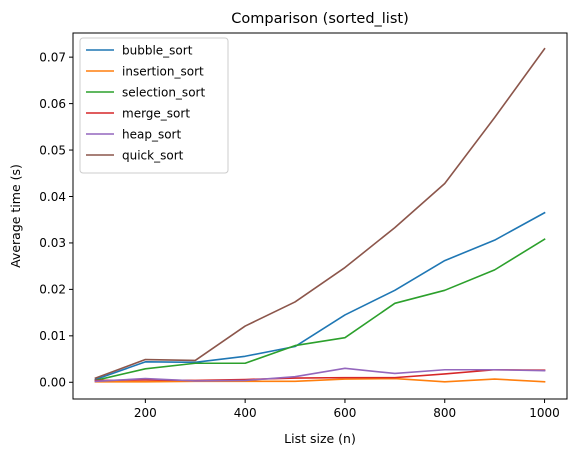 Image resolution: width=576 pixels, height=459 pixels. I want to click on y-tick-label: 0.00, so click(52, 383).